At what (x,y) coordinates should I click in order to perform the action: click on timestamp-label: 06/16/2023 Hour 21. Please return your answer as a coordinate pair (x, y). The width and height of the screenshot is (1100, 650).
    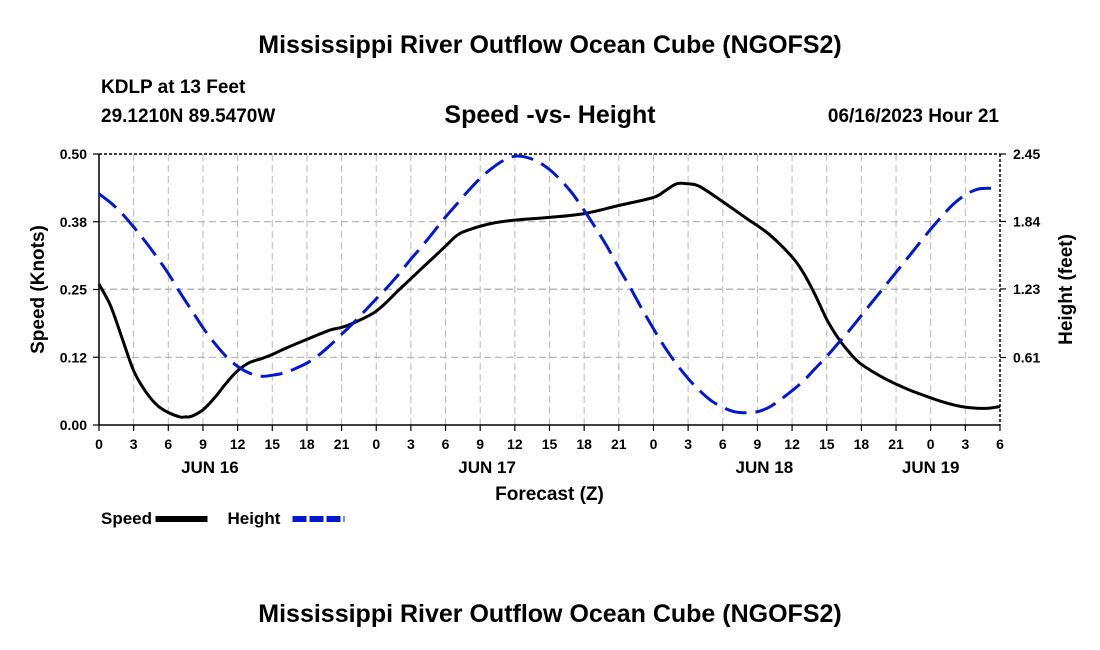
    Looking at the image, I should click on (913, 116).